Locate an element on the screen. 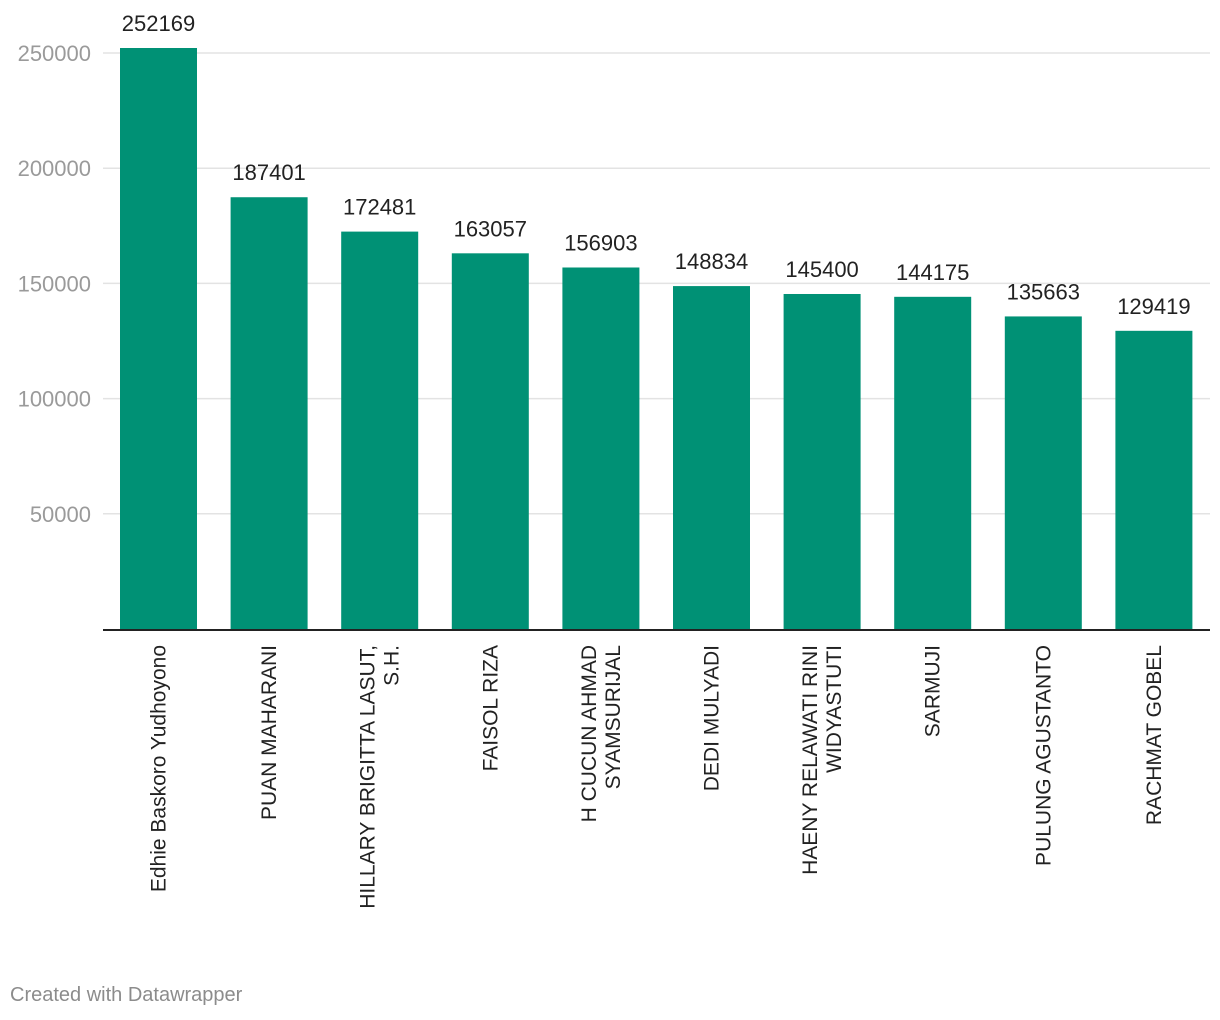 This screenshot has height=1020, width=1220. value-label: 135663 is located at coordinates (1043, 291).